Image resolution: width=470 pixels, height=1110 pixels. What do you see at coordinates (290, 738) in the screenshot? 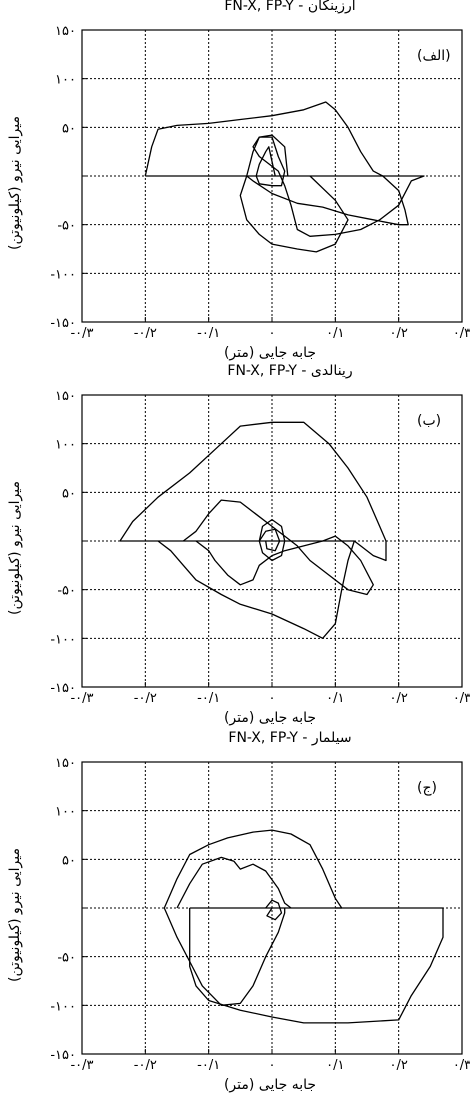
I see `chart-title: FN-X, FP-Y - سیلمار` at bounding box center [290, 738].